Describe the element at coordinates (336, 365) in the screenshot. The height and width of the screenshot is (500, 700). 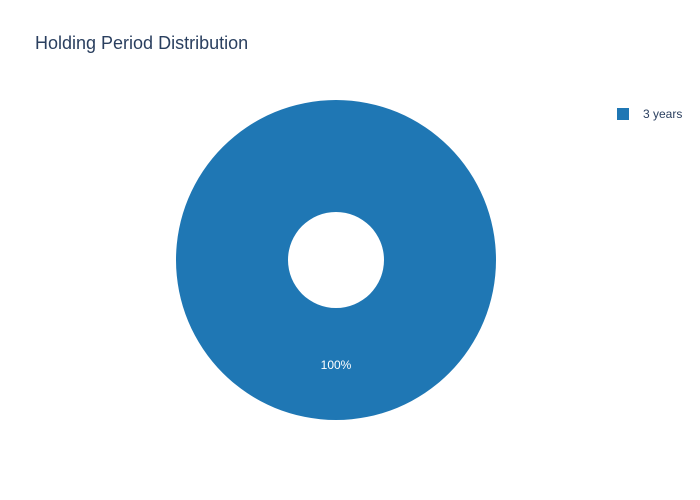
I see `slice-label: 100%` at that location.